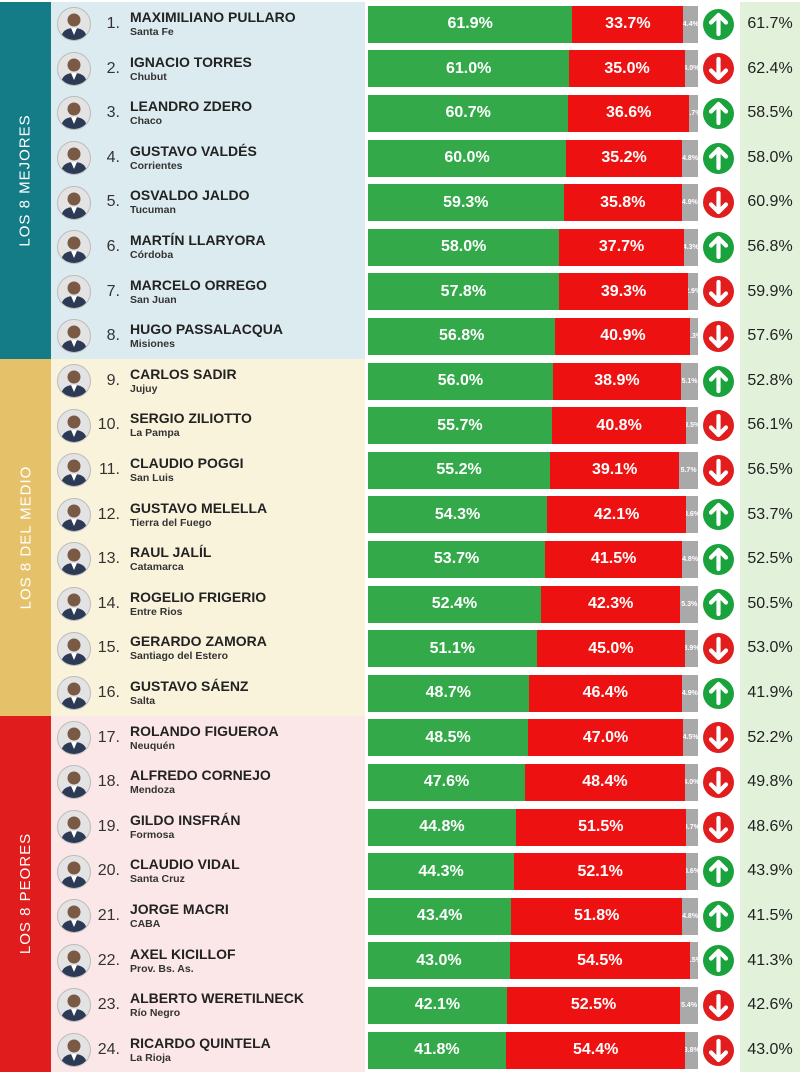 The image size is (800, 1072). What do you see at coordinates (629, 113) in the screenshot?
I see `disapproval-segment: 36.6%` at bounding box center [629, 113].